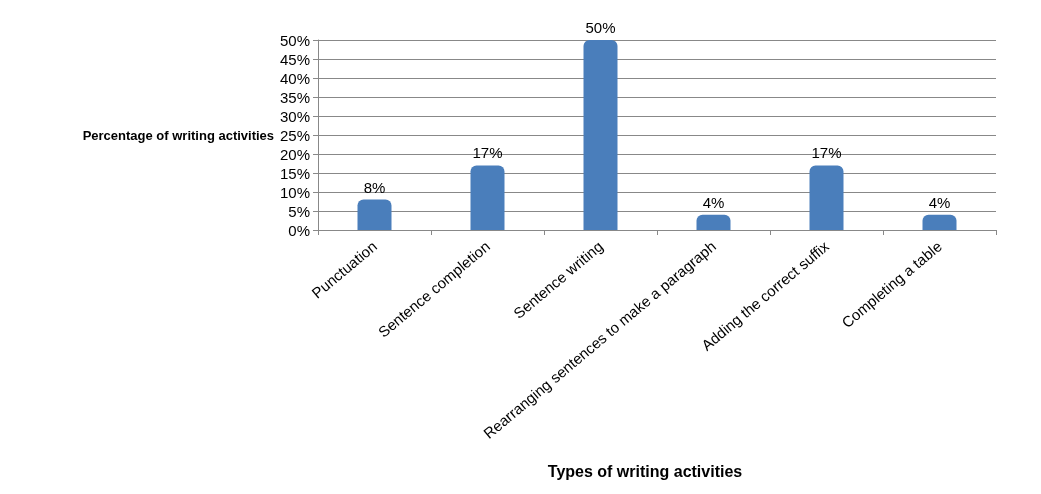 This screenshot has width=1041, height=494. What do you see at coordinates (645, 471) in the screenshot?
I see `x-axis-title: Types of writing activities` at bounding box center [645, 471].